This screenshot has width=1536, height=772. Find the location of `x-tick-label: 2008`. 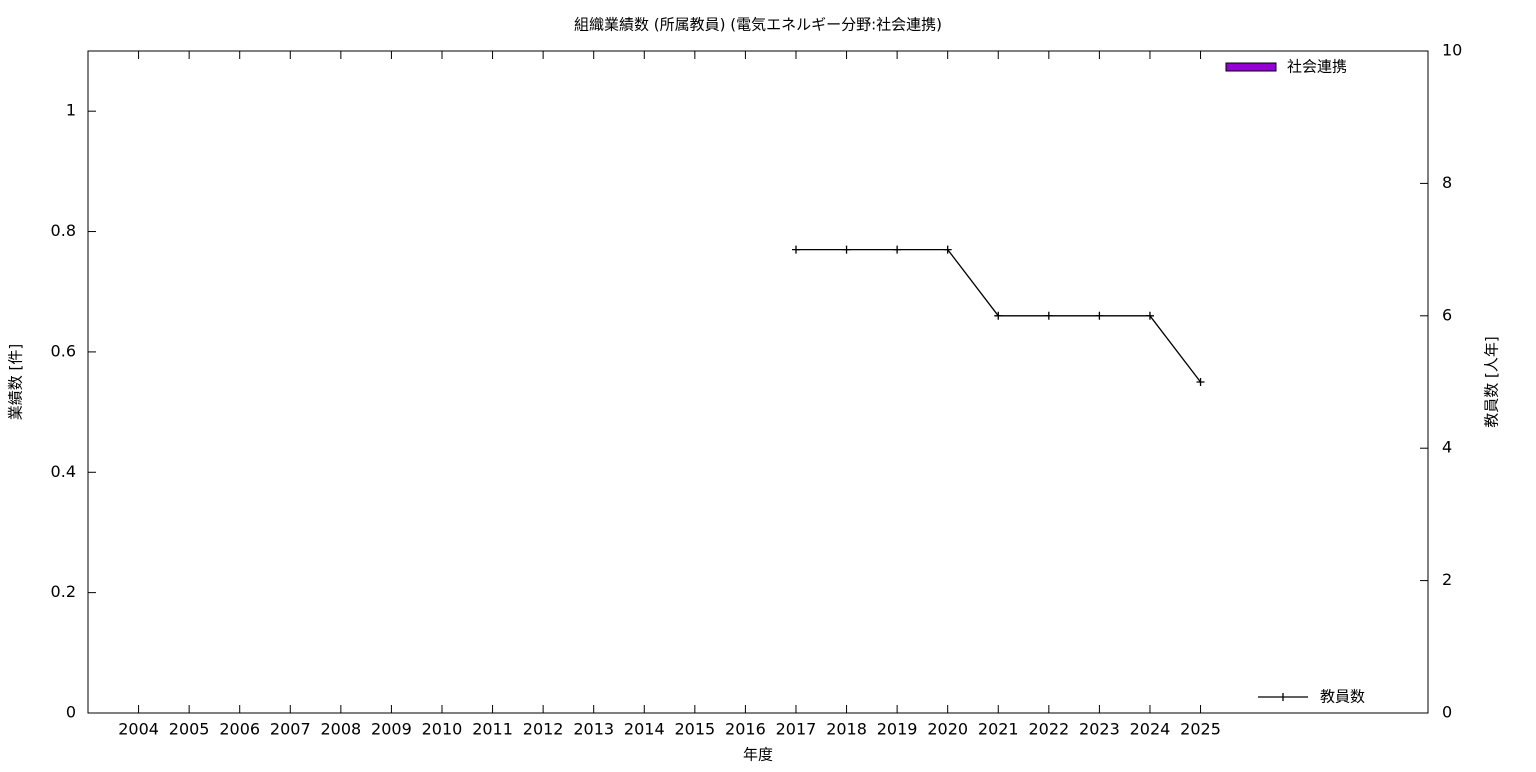

x-tick-label: 2008 is located at coordinates (340, 729).